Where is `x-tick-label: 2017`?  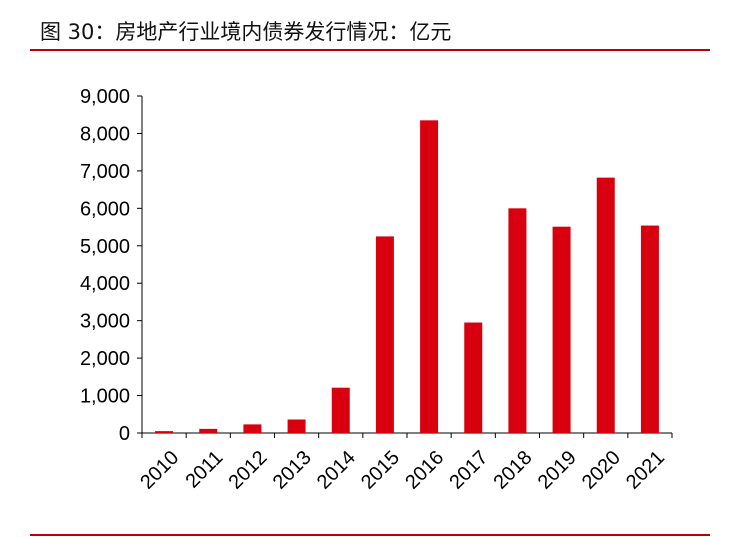 x-tick-label: 2017 is located at coordinates (468, 470).